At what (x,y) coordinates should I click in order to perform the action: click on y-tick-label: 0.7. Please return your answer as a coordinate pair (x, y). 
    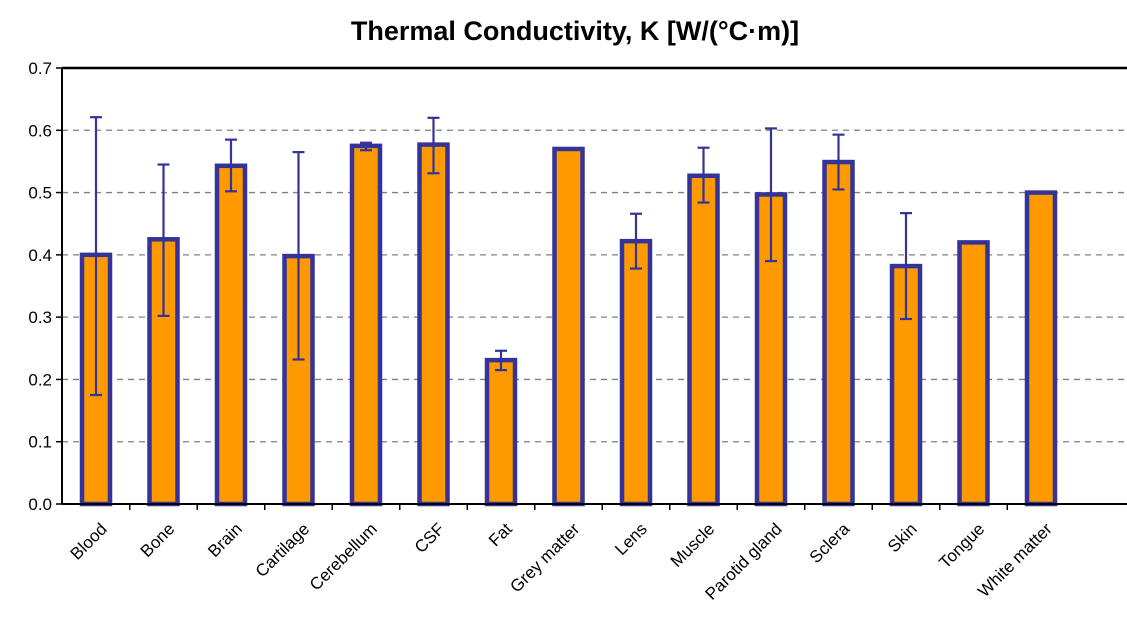
    Looking at the image, I should click on (40, 68).